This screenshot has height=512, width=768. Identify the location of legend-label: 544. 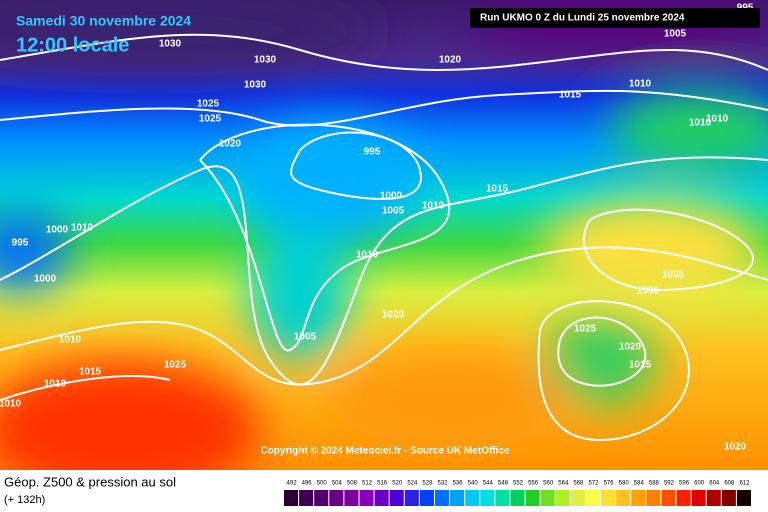
(488, 484).